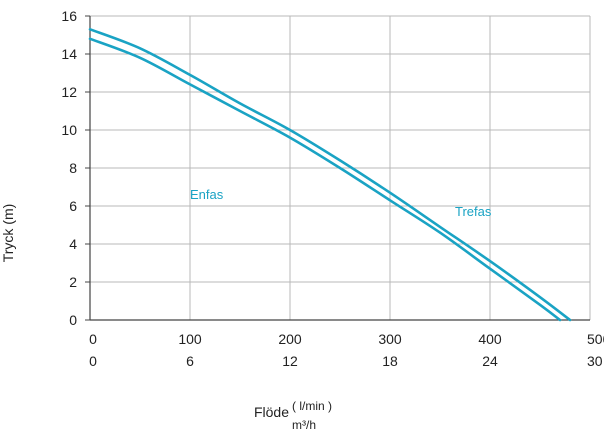  I want to click on y-axis-label: Tryck (m), so click(8, 233).